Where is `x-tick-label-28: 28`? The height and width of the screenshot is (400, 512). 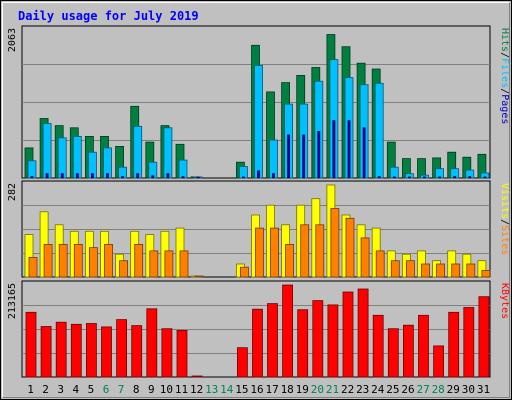
x-tick-label-28: 28 is located at coordinates (438, 389).